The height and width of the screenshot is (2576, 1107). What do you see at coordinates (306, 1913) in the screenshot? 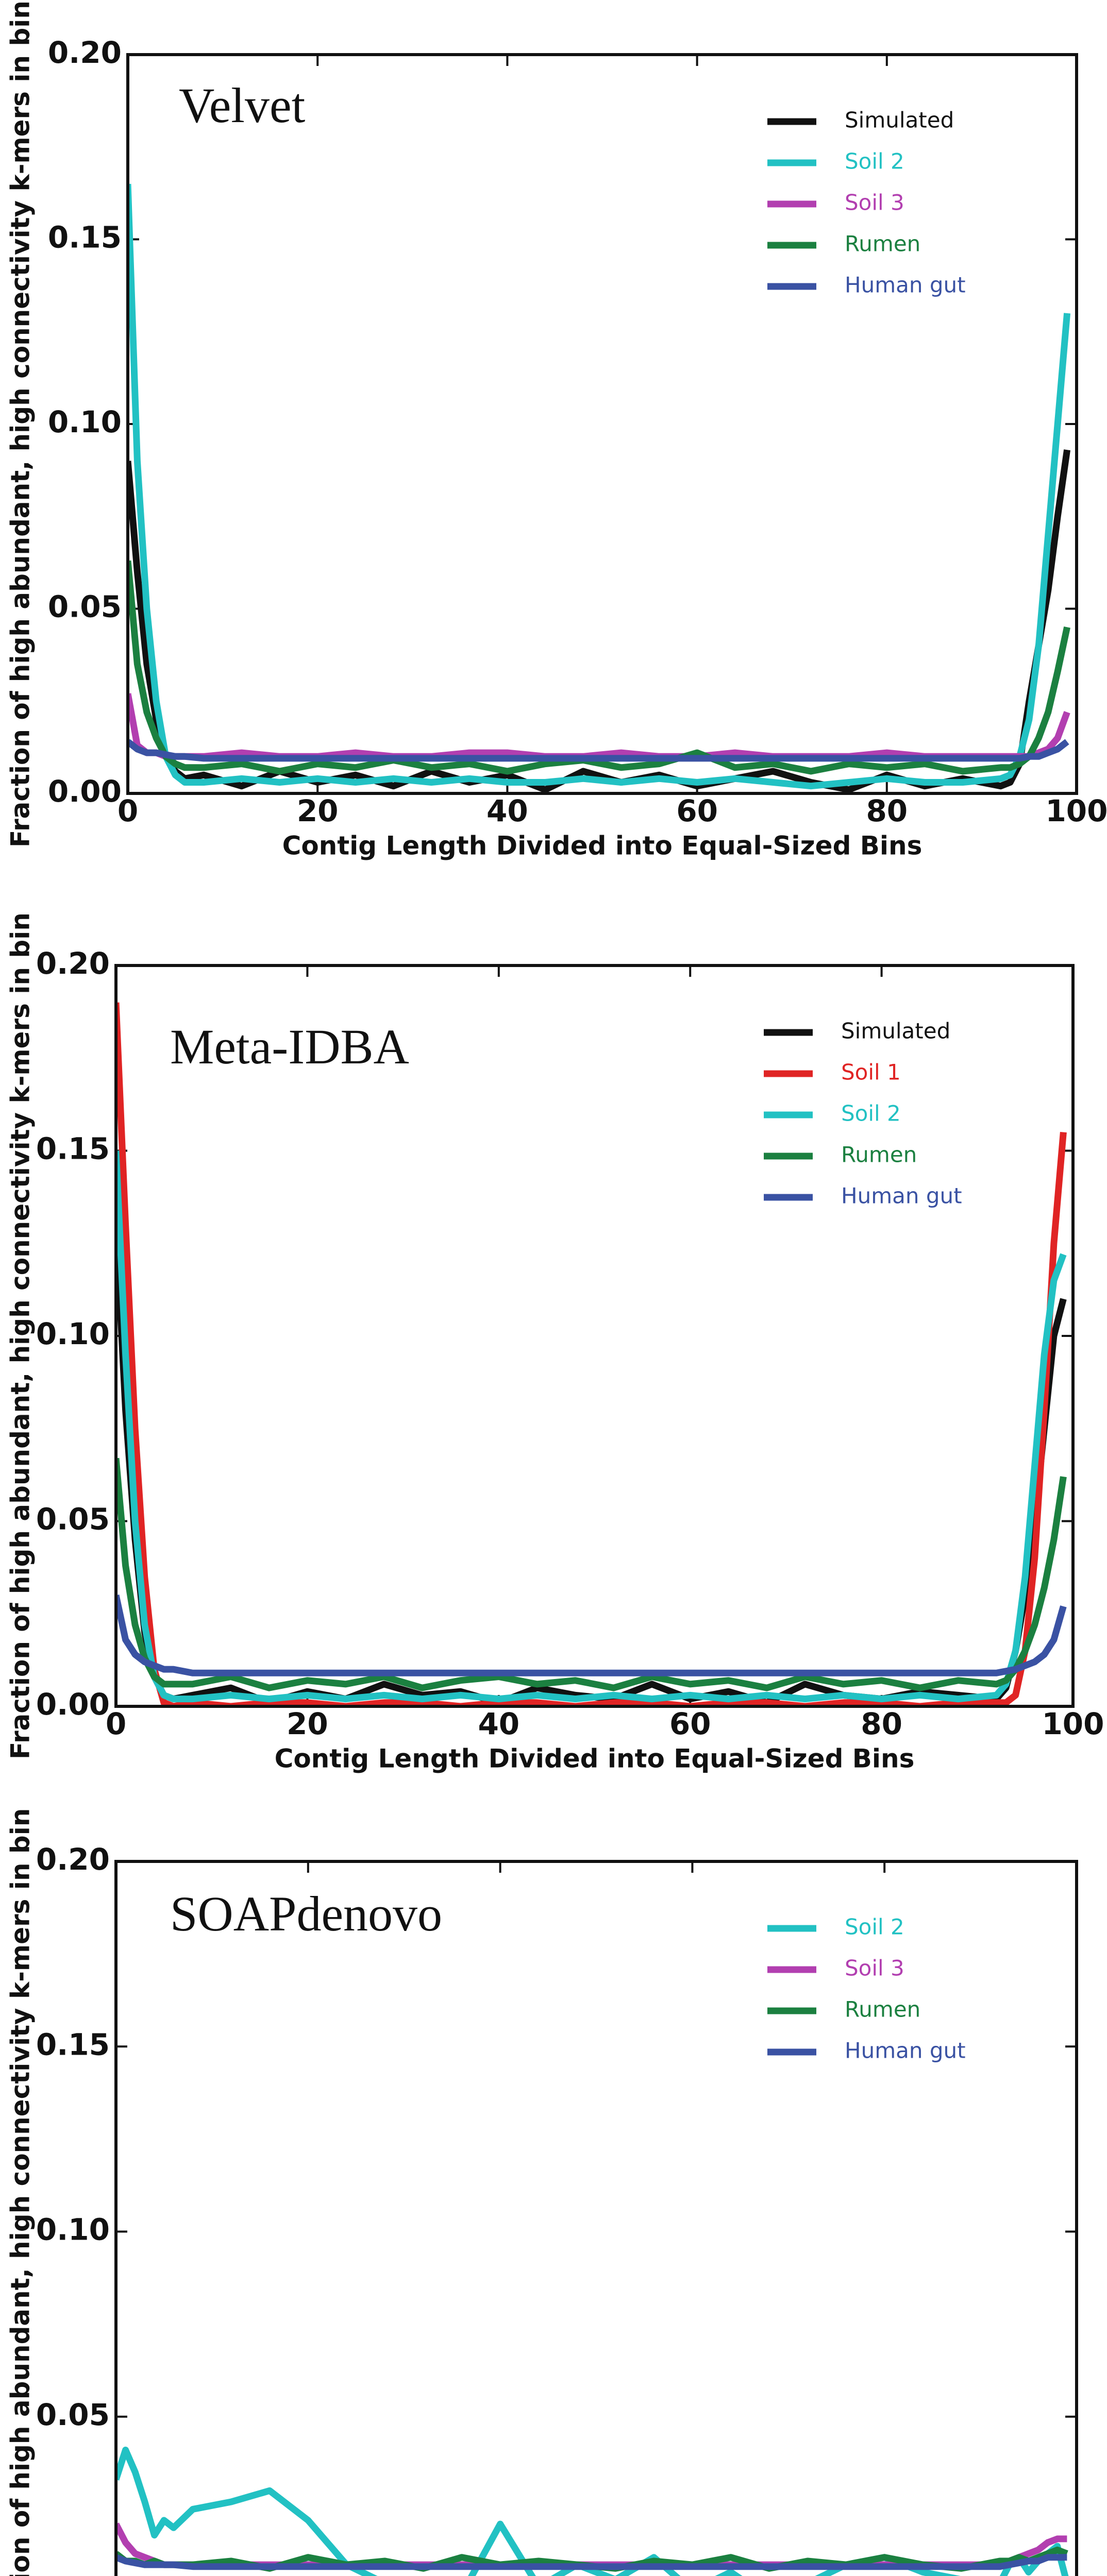
I see `chart-title: SOAPdenovo` at bounding box center [306, 1913].